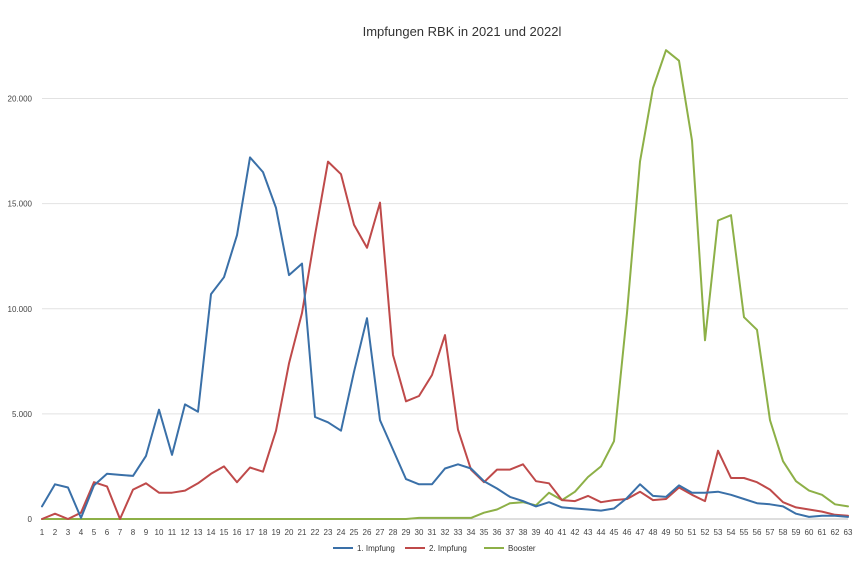 The height and width of the screenshot is (563, 862). I want to click on y-tick-label: 5.000, so click(22, 414).